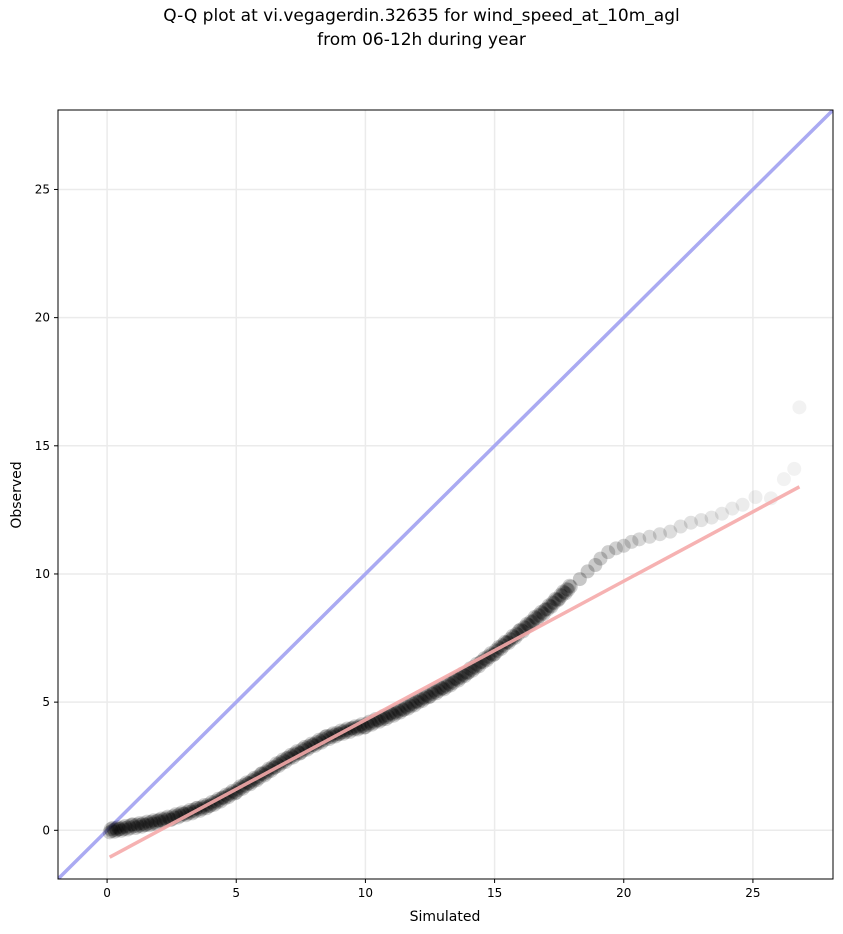 This screenshot has width=843, height=934. I want to click on y-tick-label: 15, so click(42, 446).